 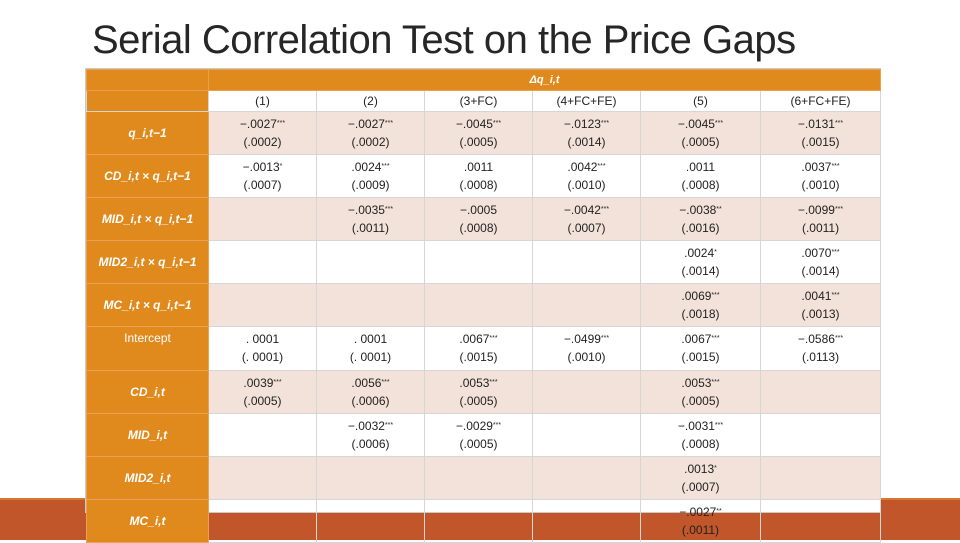 I want to click on table-cell: .0041*** (.0013), so click(x=820, y=305).